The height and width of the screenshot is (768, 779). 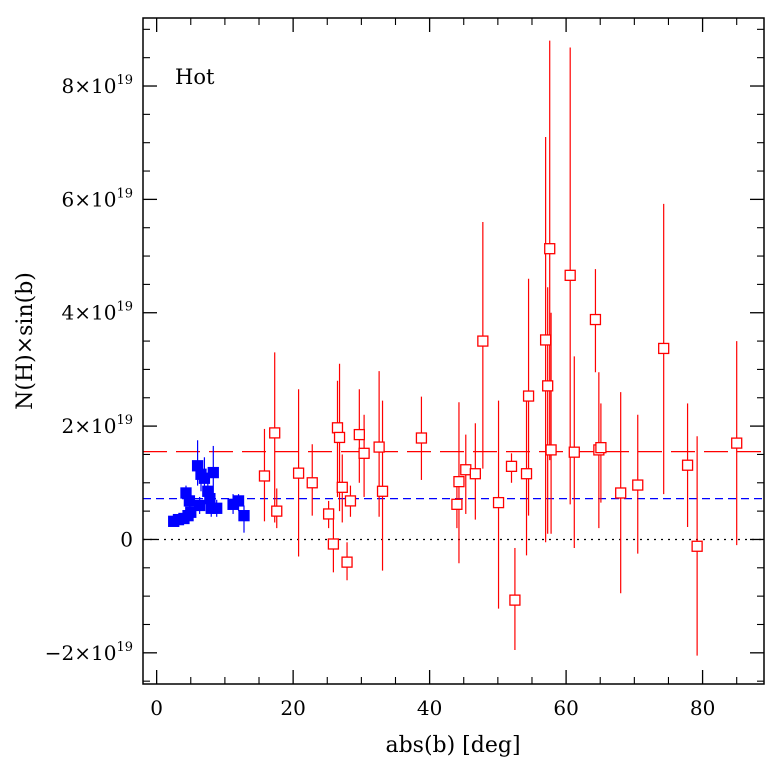 What do you see at coordinates (25, 341) in the screenshot?
I see `y-axis-title: N(H)×sin(b)` at bounding box center [25, 341].